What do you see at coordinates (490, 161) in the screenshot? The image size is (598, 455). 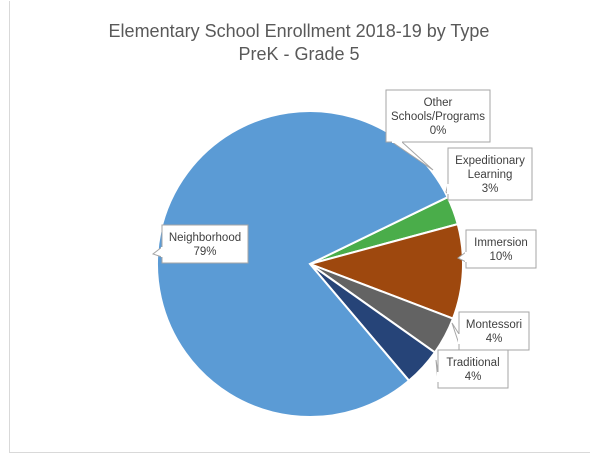 I see `data-label-name: Expeditionary` at bounding box center [490, 161].